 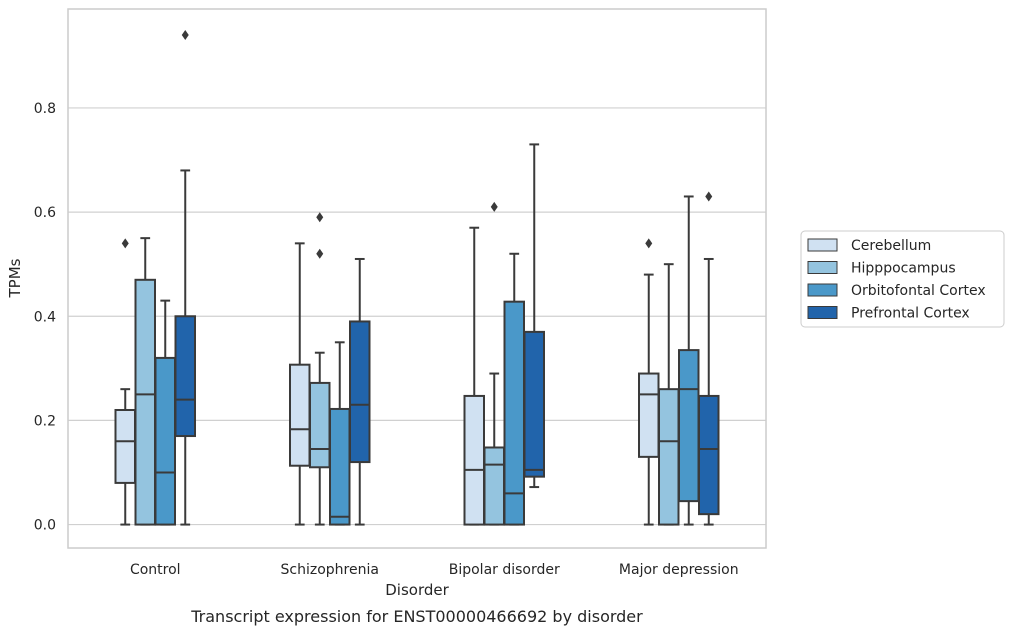 What do you see at coordinates (910, 314) in the screenshot?
I see `legend-label: Prefrontal Cortex` at bounding box center [910, 314].